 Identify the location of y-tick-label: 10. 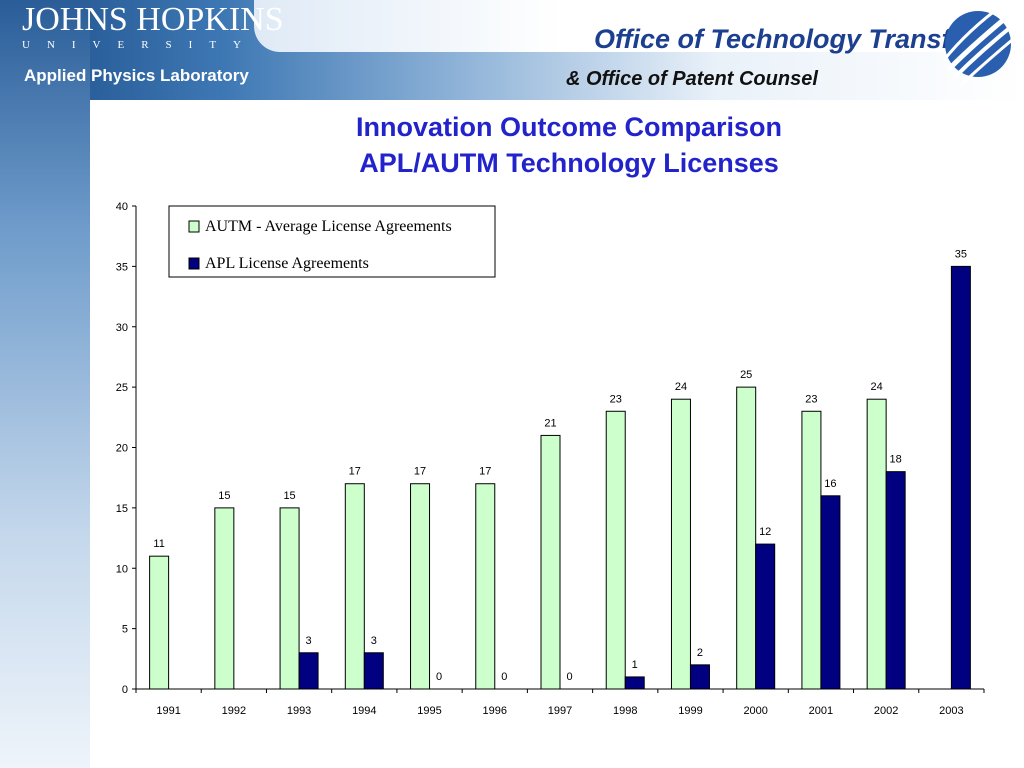
(122, 569).